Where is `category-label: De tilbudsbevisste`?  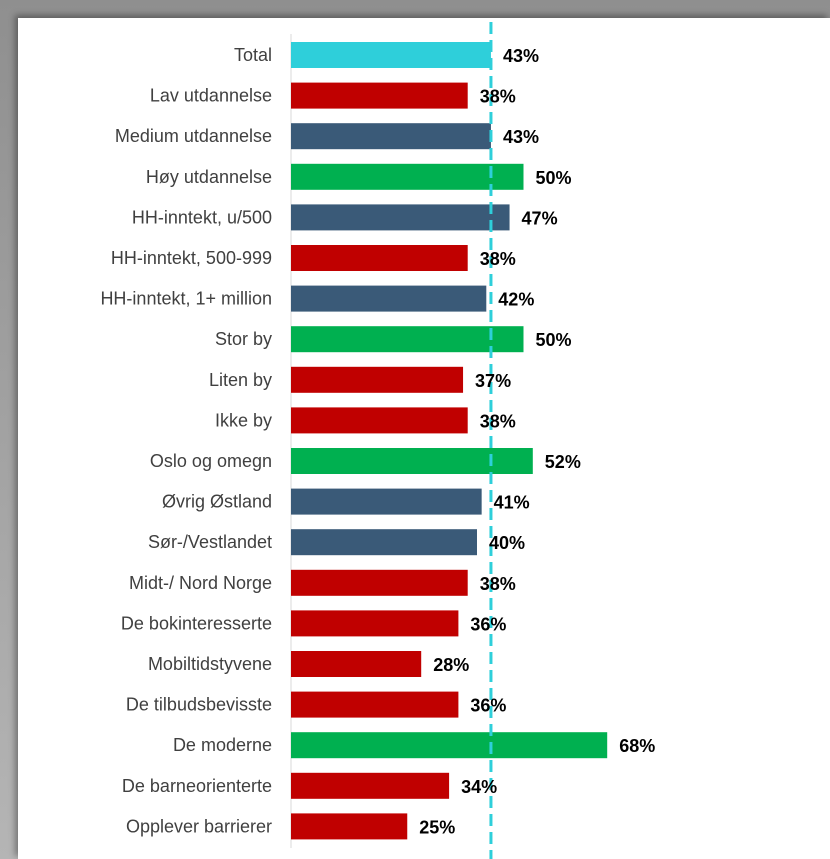 category-label: De tilbudsbevisste is located at coordinates (199, 705).